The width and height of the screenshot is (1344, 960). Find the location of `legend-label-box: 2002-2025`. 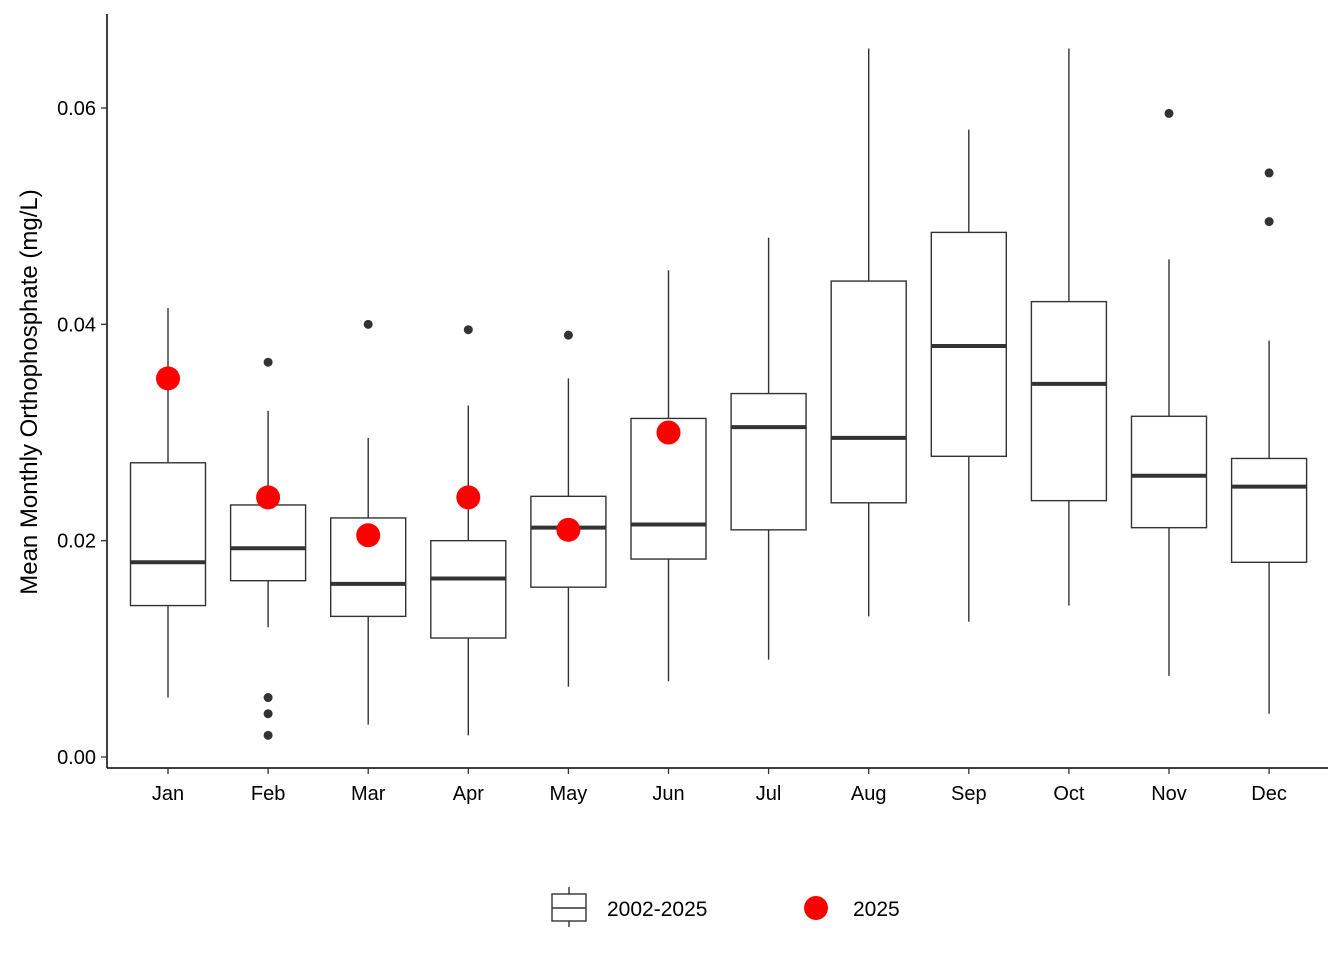

legend-label-box: 2002-2025 is located at coordinates (657, 909).